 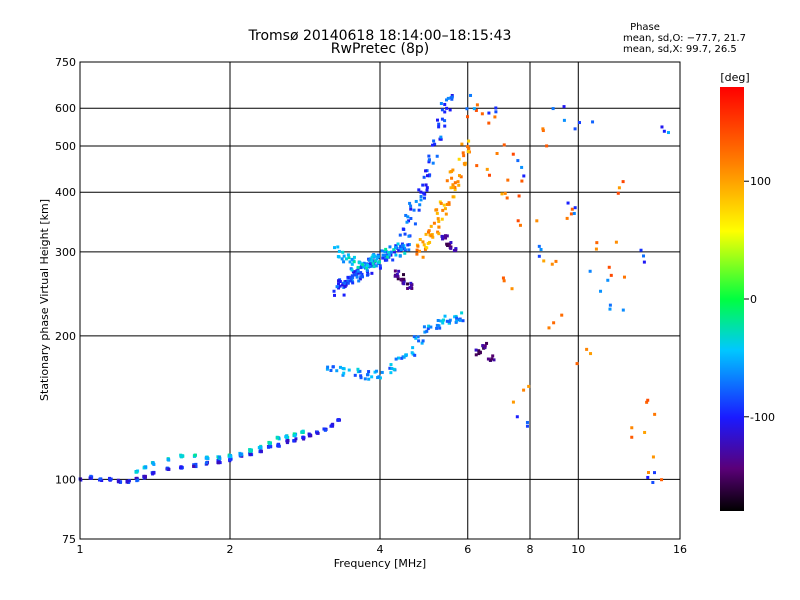 What do you see at coordinates (380, 49) in the screenshot?
I see `chart-subtitle: RwPretec (8p)` at bounding box center [380, 49].